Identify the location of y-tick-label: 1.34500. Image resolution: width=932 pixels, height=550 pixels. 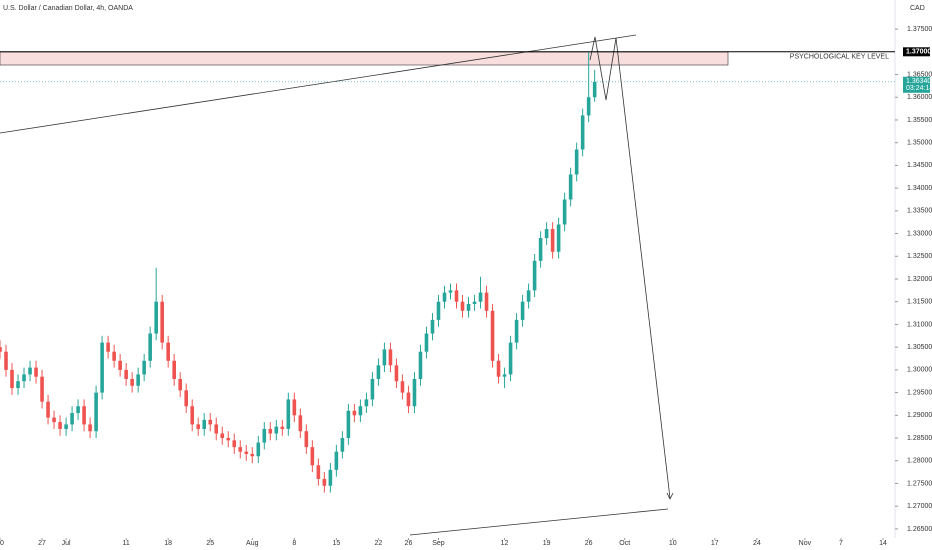
(919, 165).